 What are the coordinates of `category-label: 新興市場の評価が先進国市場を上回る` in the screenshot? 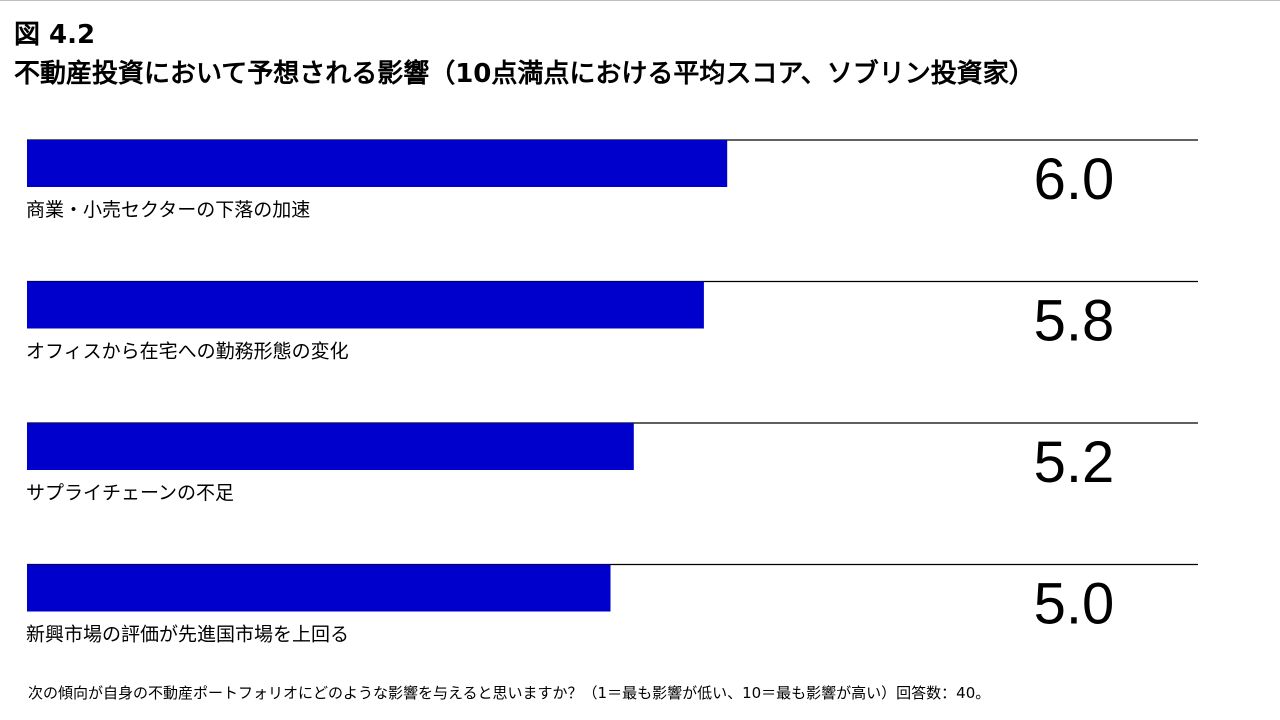 It's located at (187, 635).